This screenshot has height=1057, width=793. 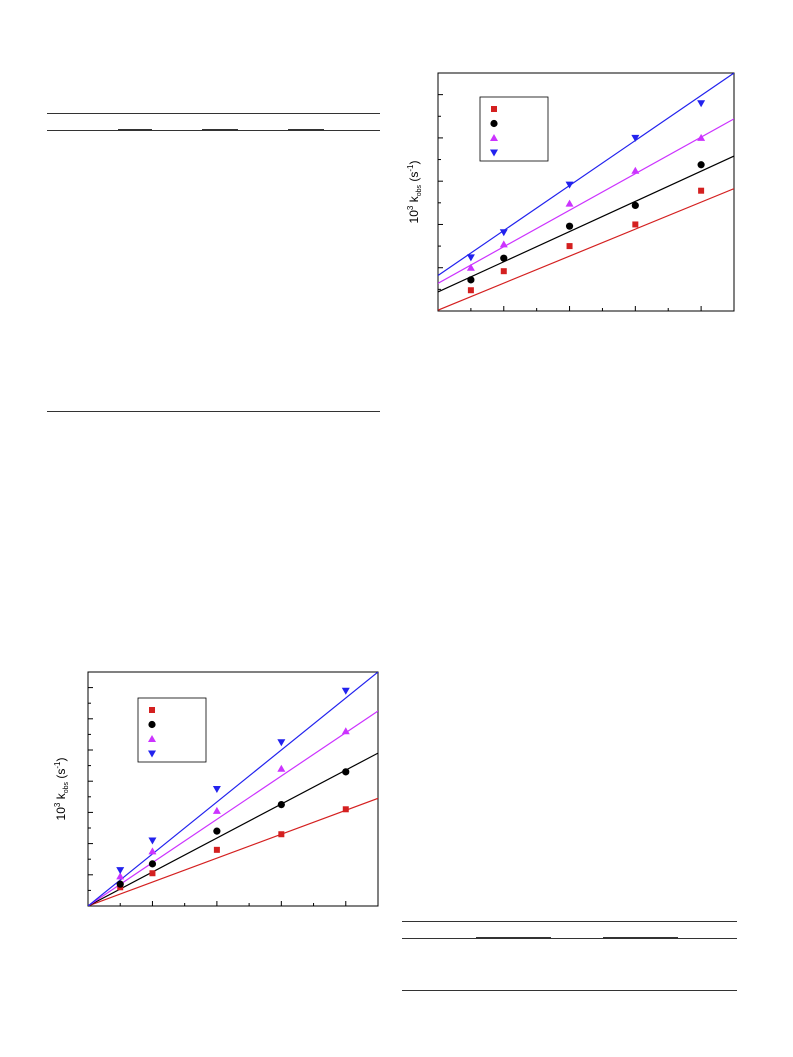 I want to click on table2-bottom-rule, so click(x=569, y=990).